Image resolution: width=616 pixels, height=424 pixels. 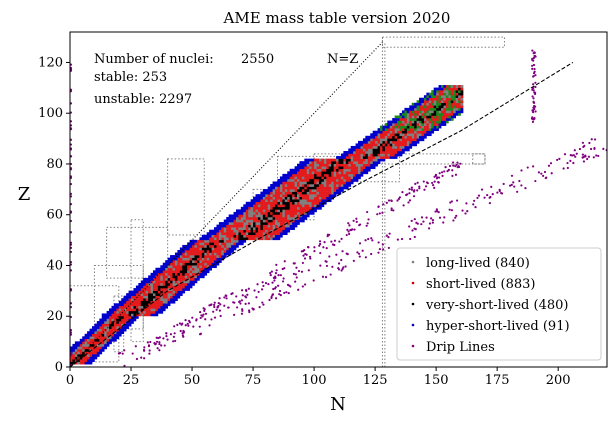 I want to click on uncertainty-box, so click(x=443, y=42).